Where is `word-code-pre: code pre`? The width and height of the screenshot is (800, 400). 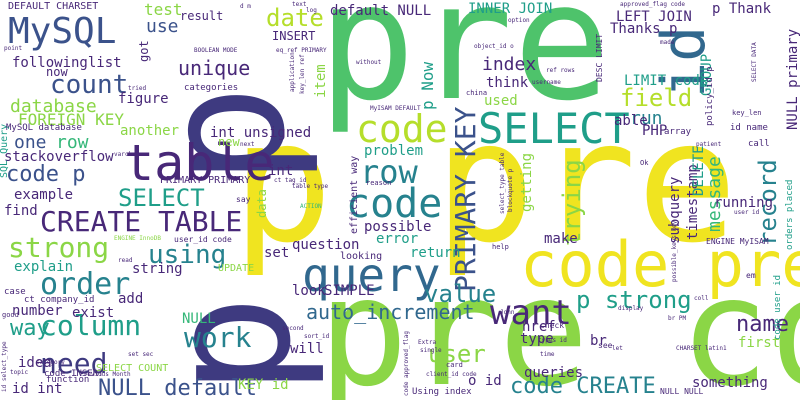
word-code-pre: code pre is located at coordinates (660, 264).